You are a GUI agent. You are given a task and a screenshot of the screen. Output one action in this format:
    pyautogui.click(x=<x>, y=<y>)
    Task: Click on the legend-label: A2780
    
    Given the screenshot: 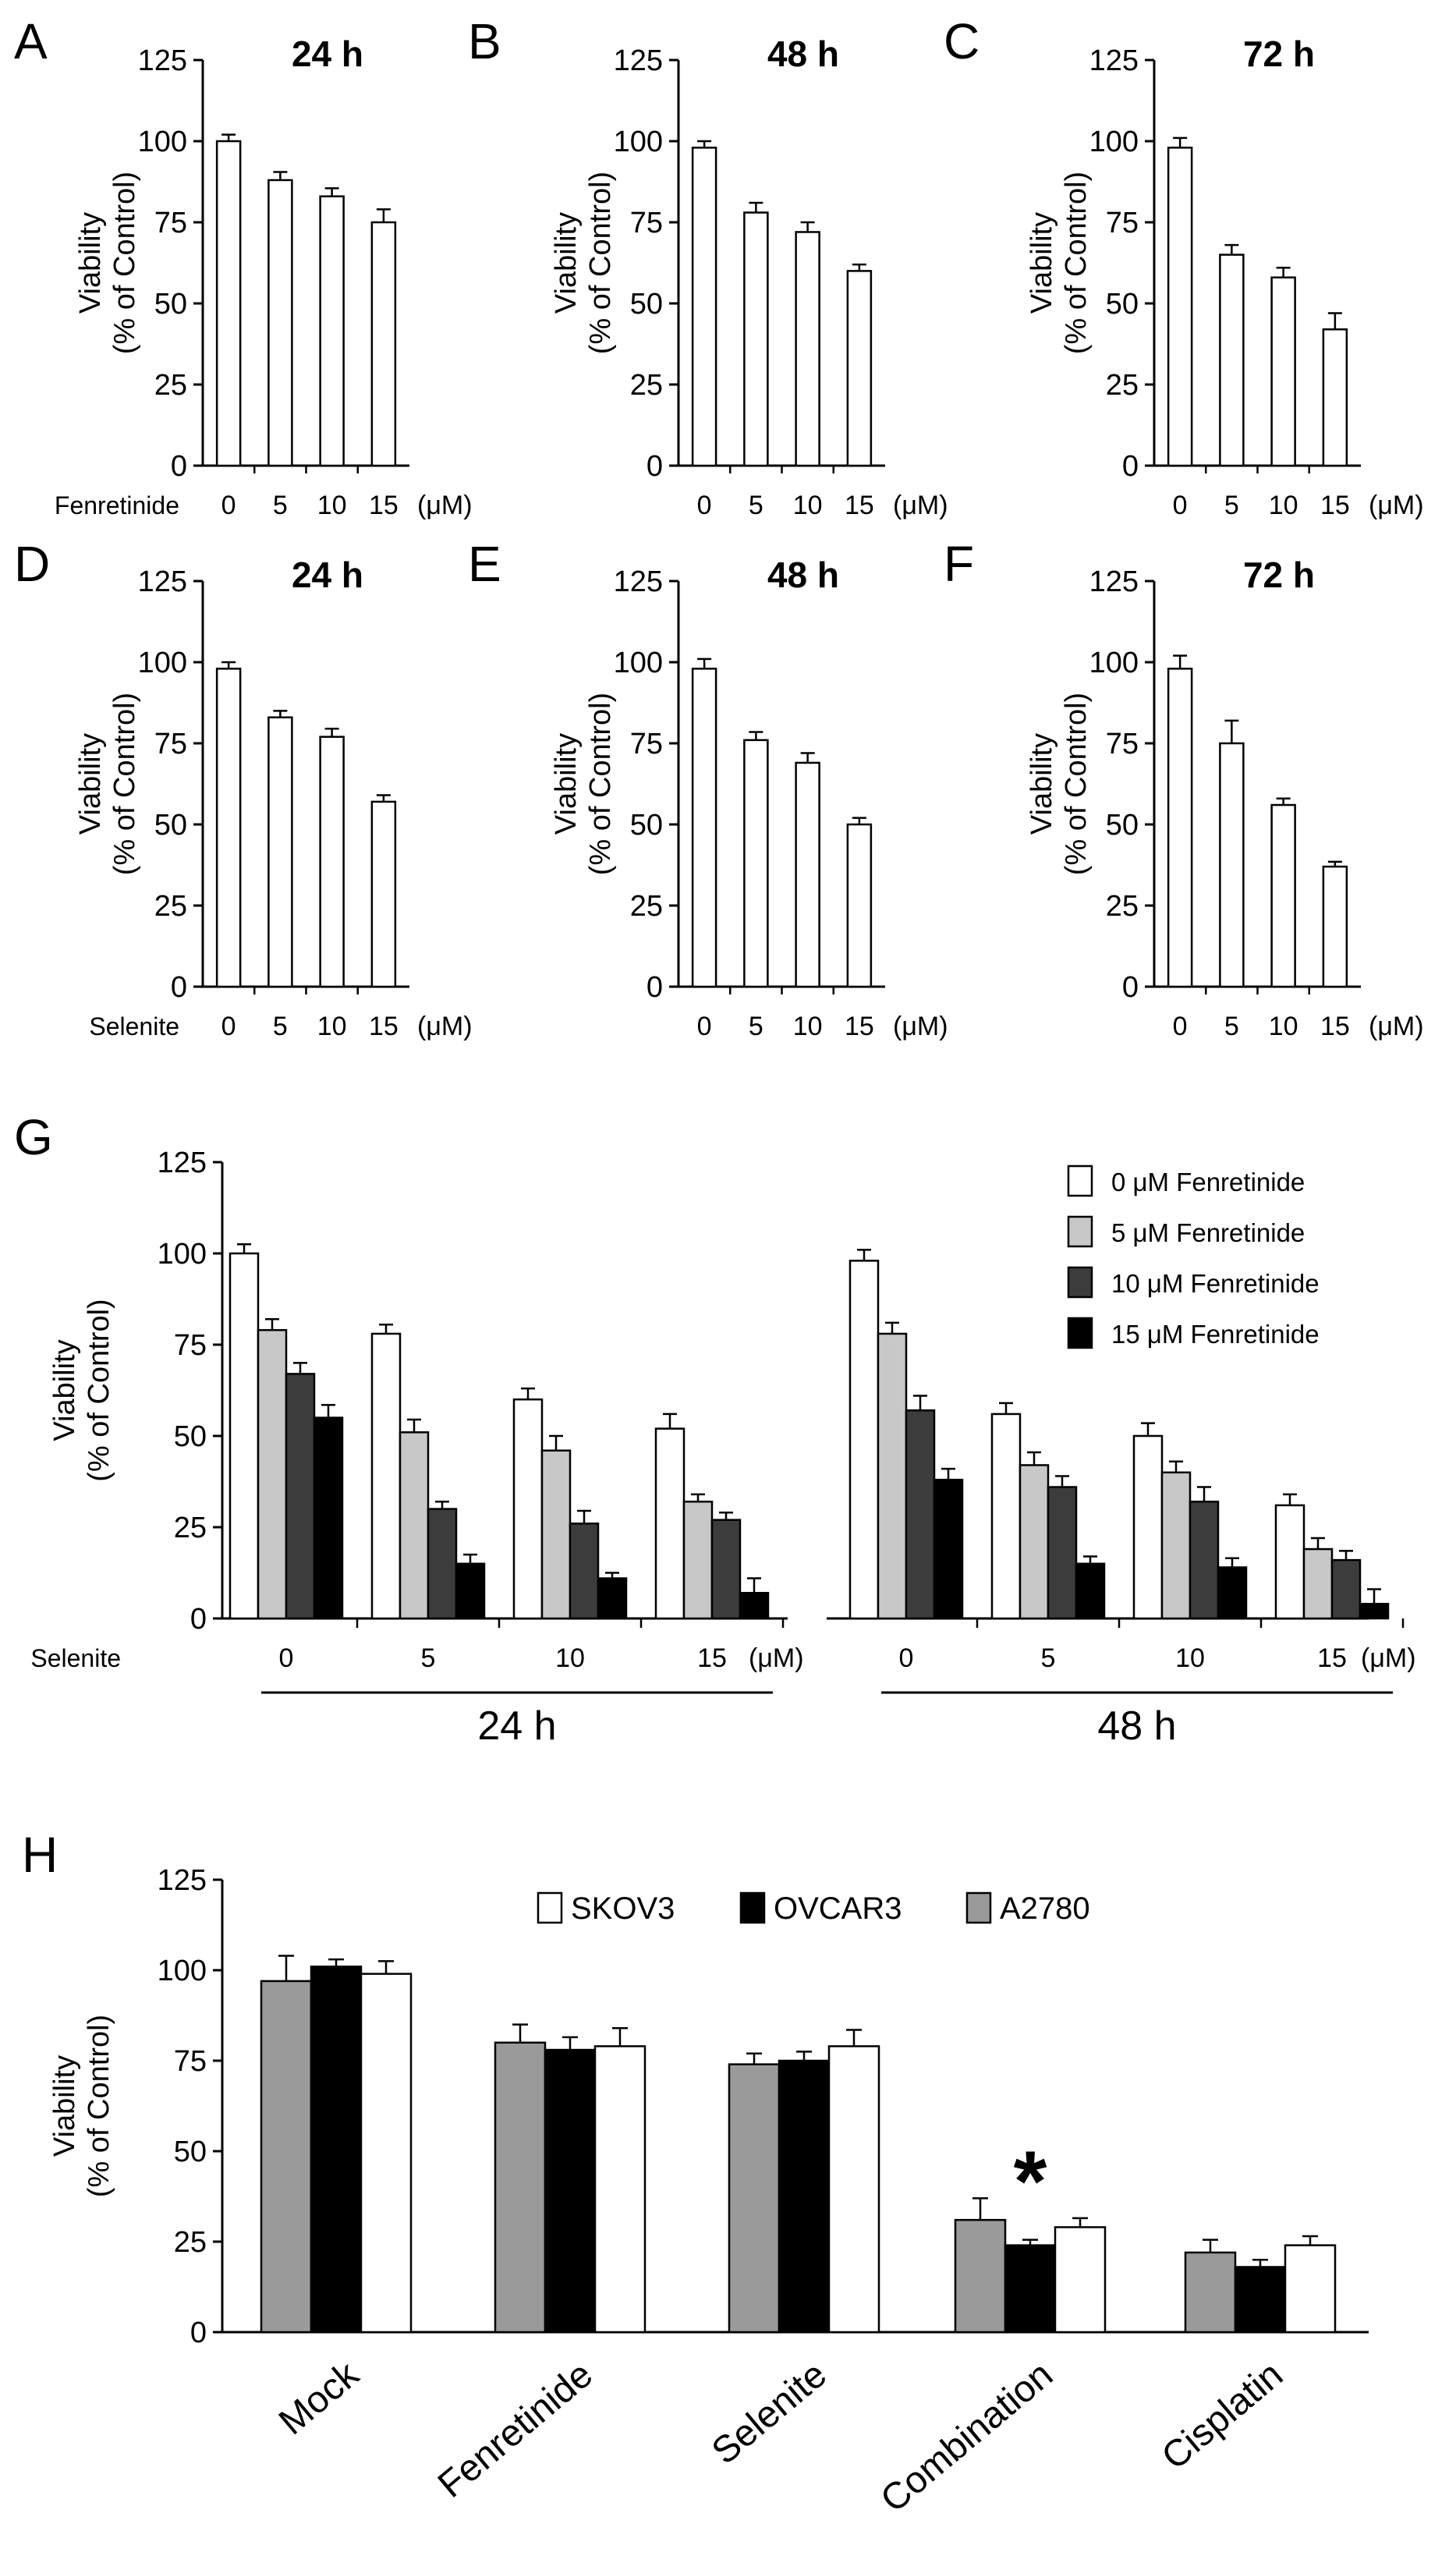 What is the action you would take?
    pyautogui.click(x=1045, y=1908)
    